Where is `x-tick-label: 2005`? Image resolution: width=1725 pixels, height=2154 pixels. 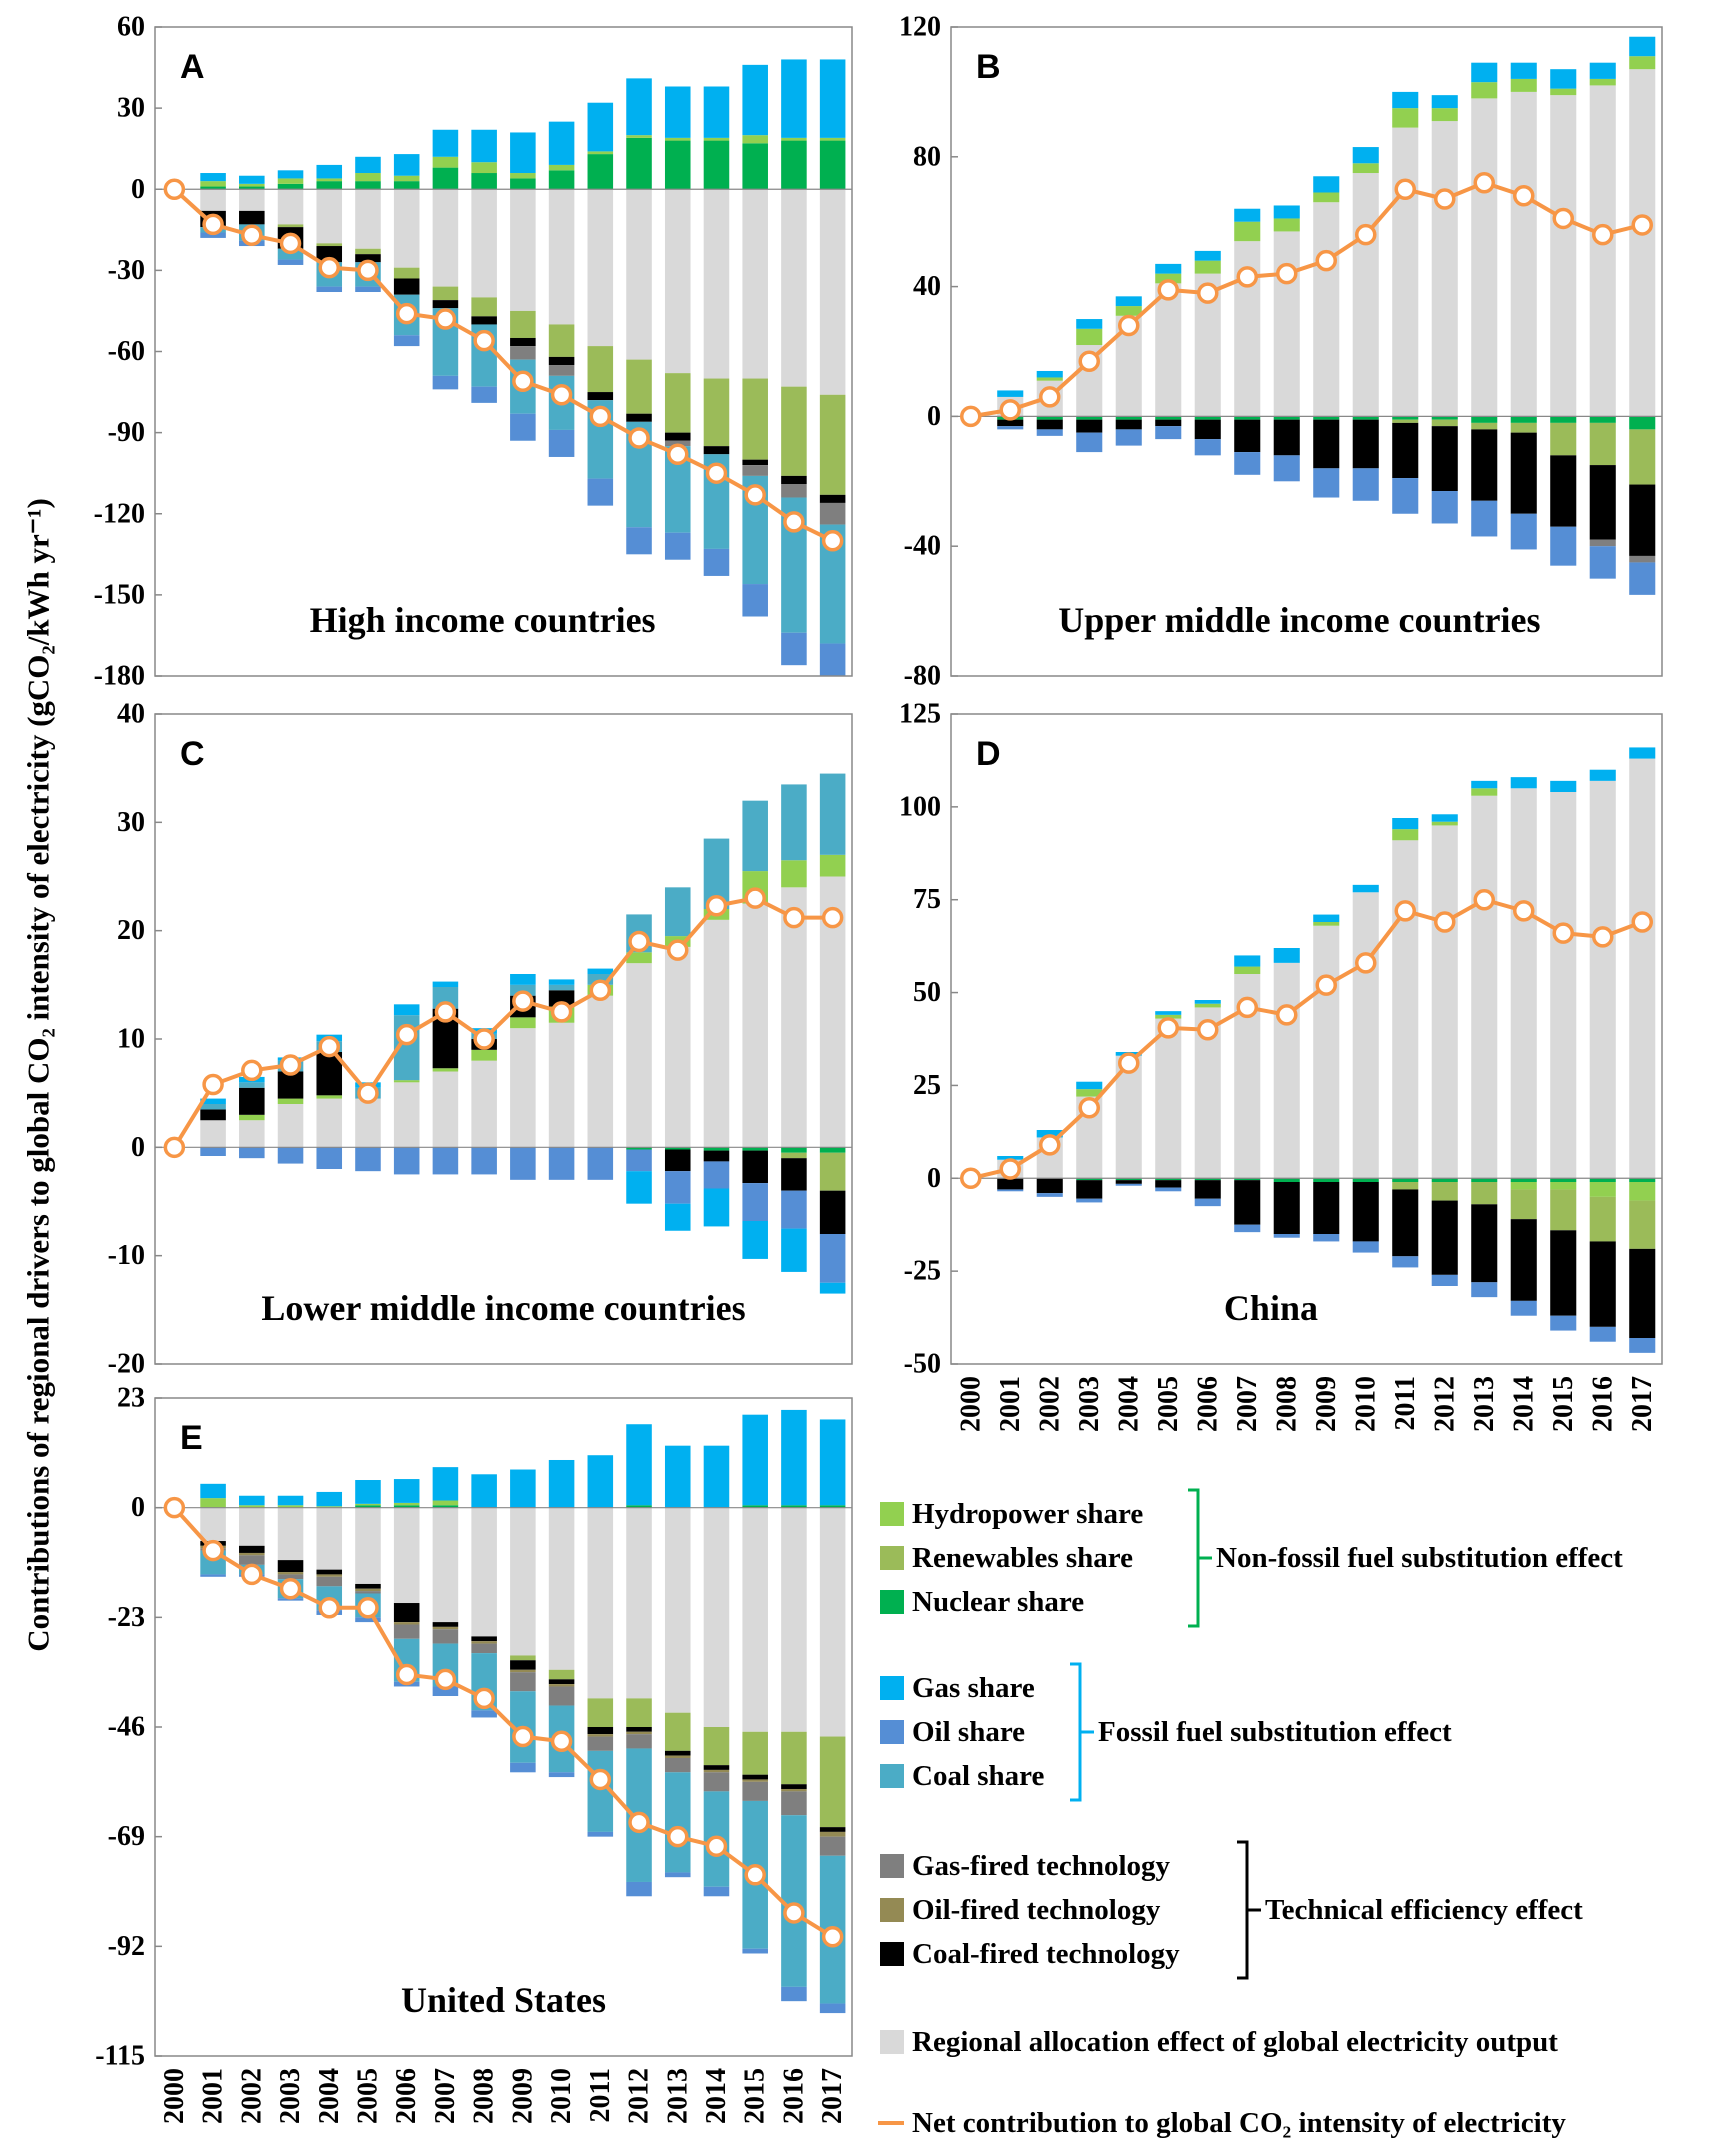
x-tick-label: 2005 is located at coordinates (1168, 1404).